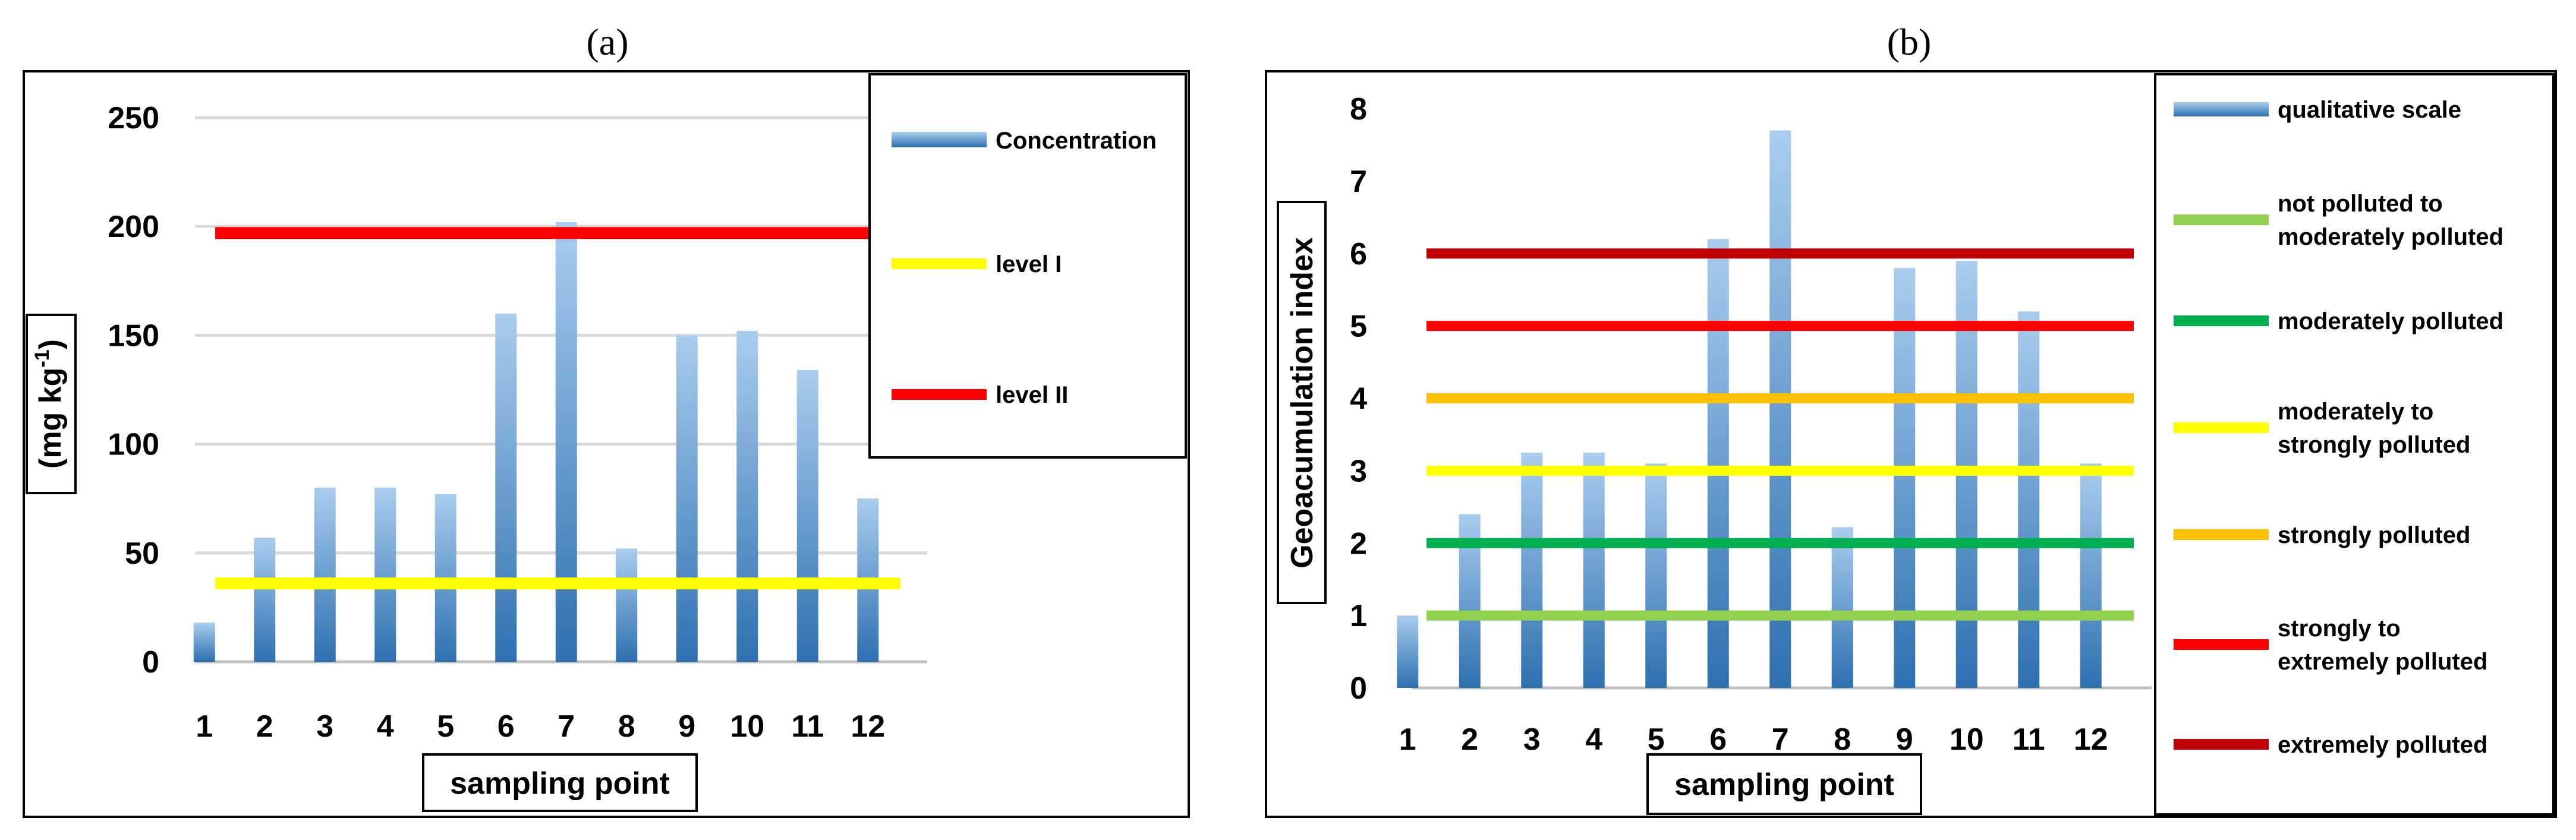  Describe the element at coordinates (939, 139) in the screenshot. I see `legend-a-bar-swatch` at that location.